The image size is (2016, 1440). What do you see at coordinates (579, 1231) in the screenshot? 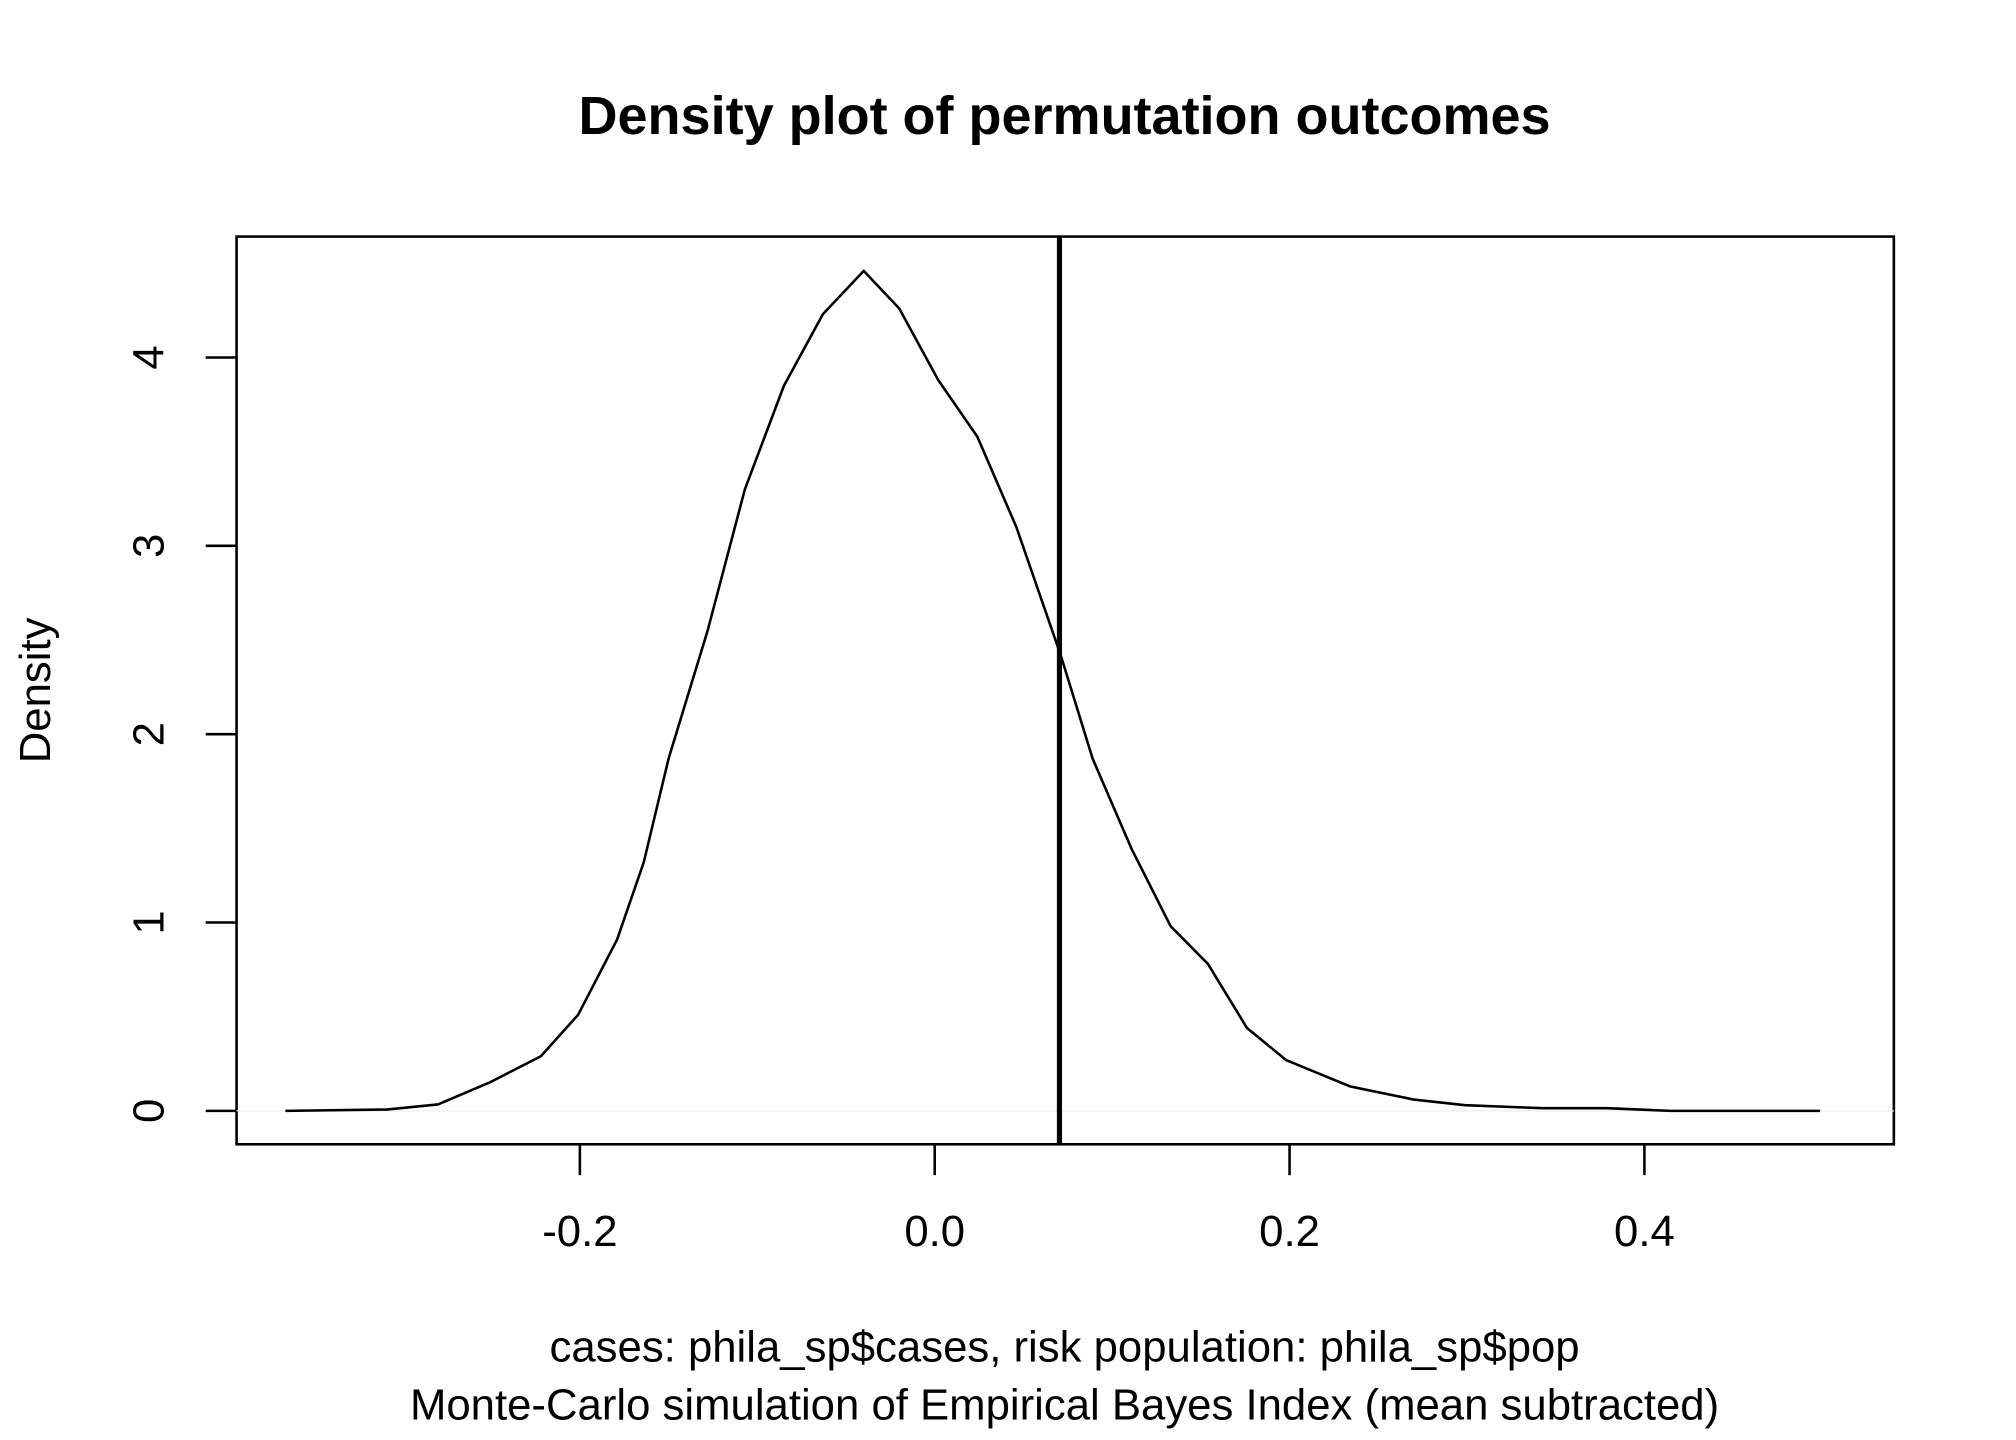
I see `x-tick-label: -0.2` at bounding box center [579, 1231].